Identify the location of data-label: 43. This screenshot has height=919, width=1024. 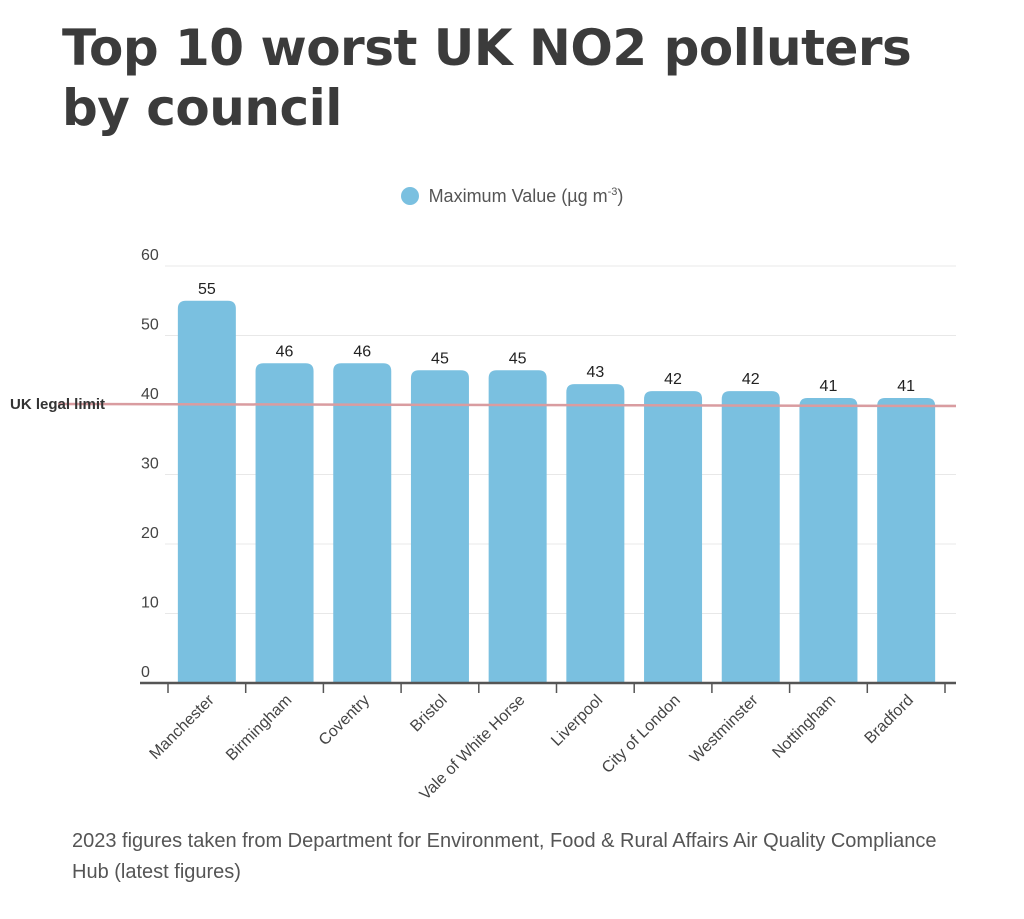
(595, 372).